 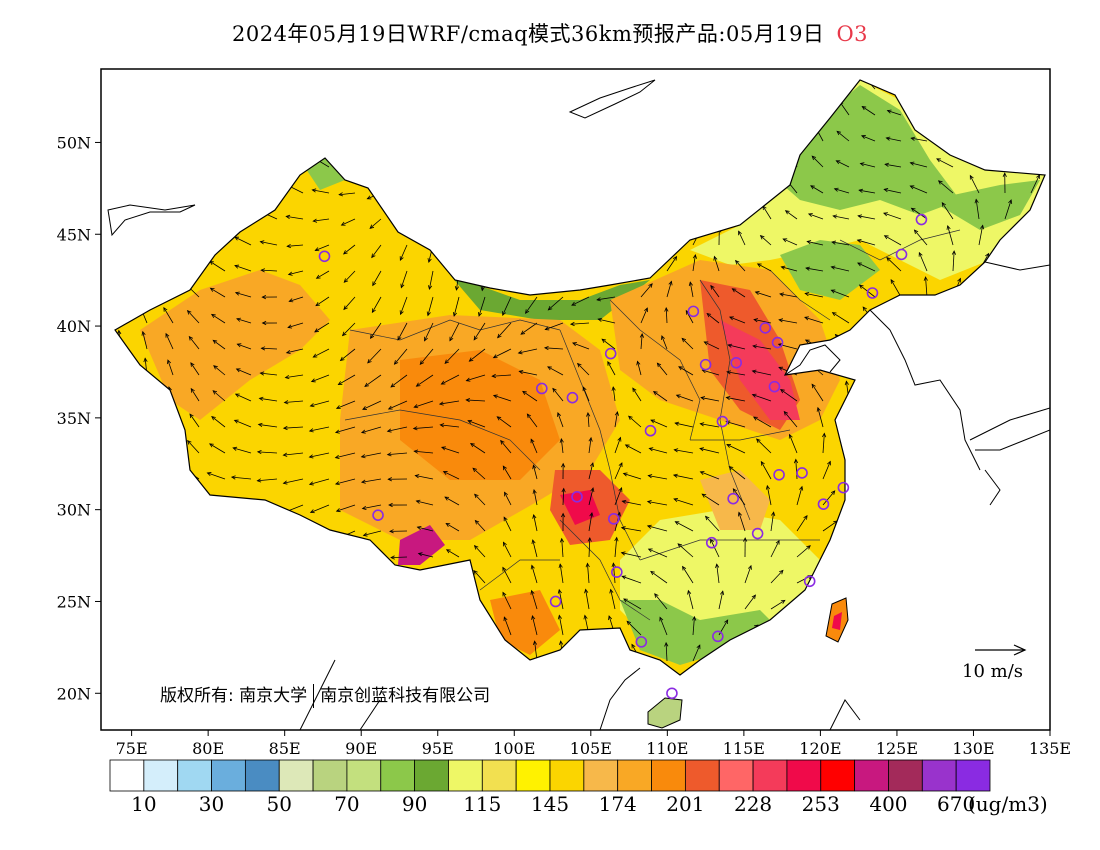 What do you see at coordinates (74, 418) in the screenshot?
I see `lat-tick-label: 35N` at bounding box center [74, 418].